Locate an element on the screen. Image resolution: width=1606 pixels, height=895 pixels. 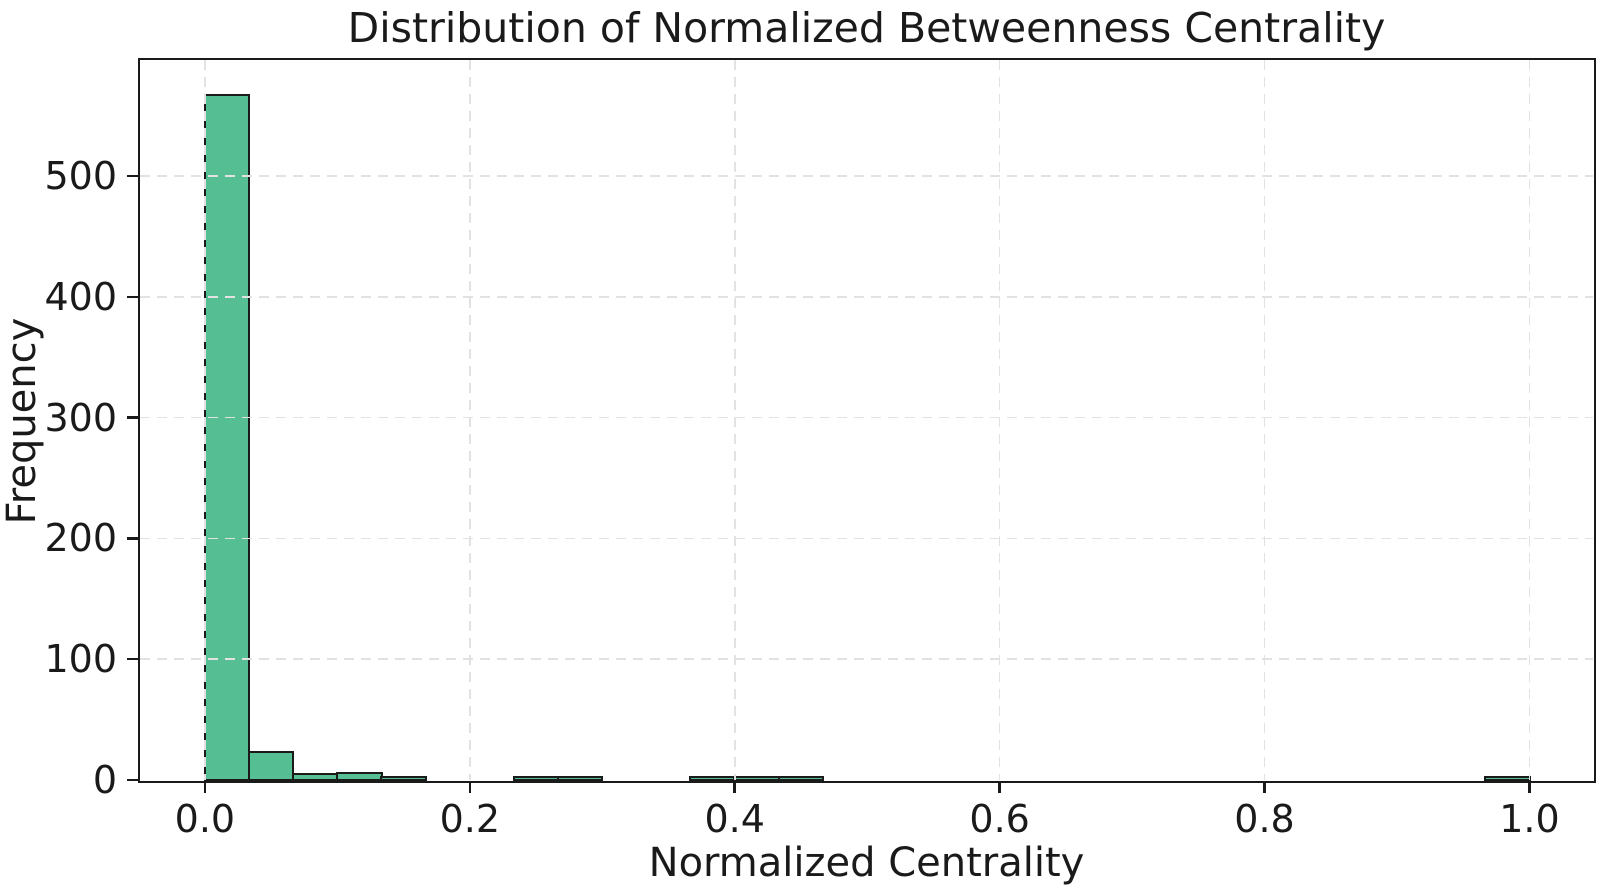
x-tick-label: 1.0 is located at coordinates (1529, 819).